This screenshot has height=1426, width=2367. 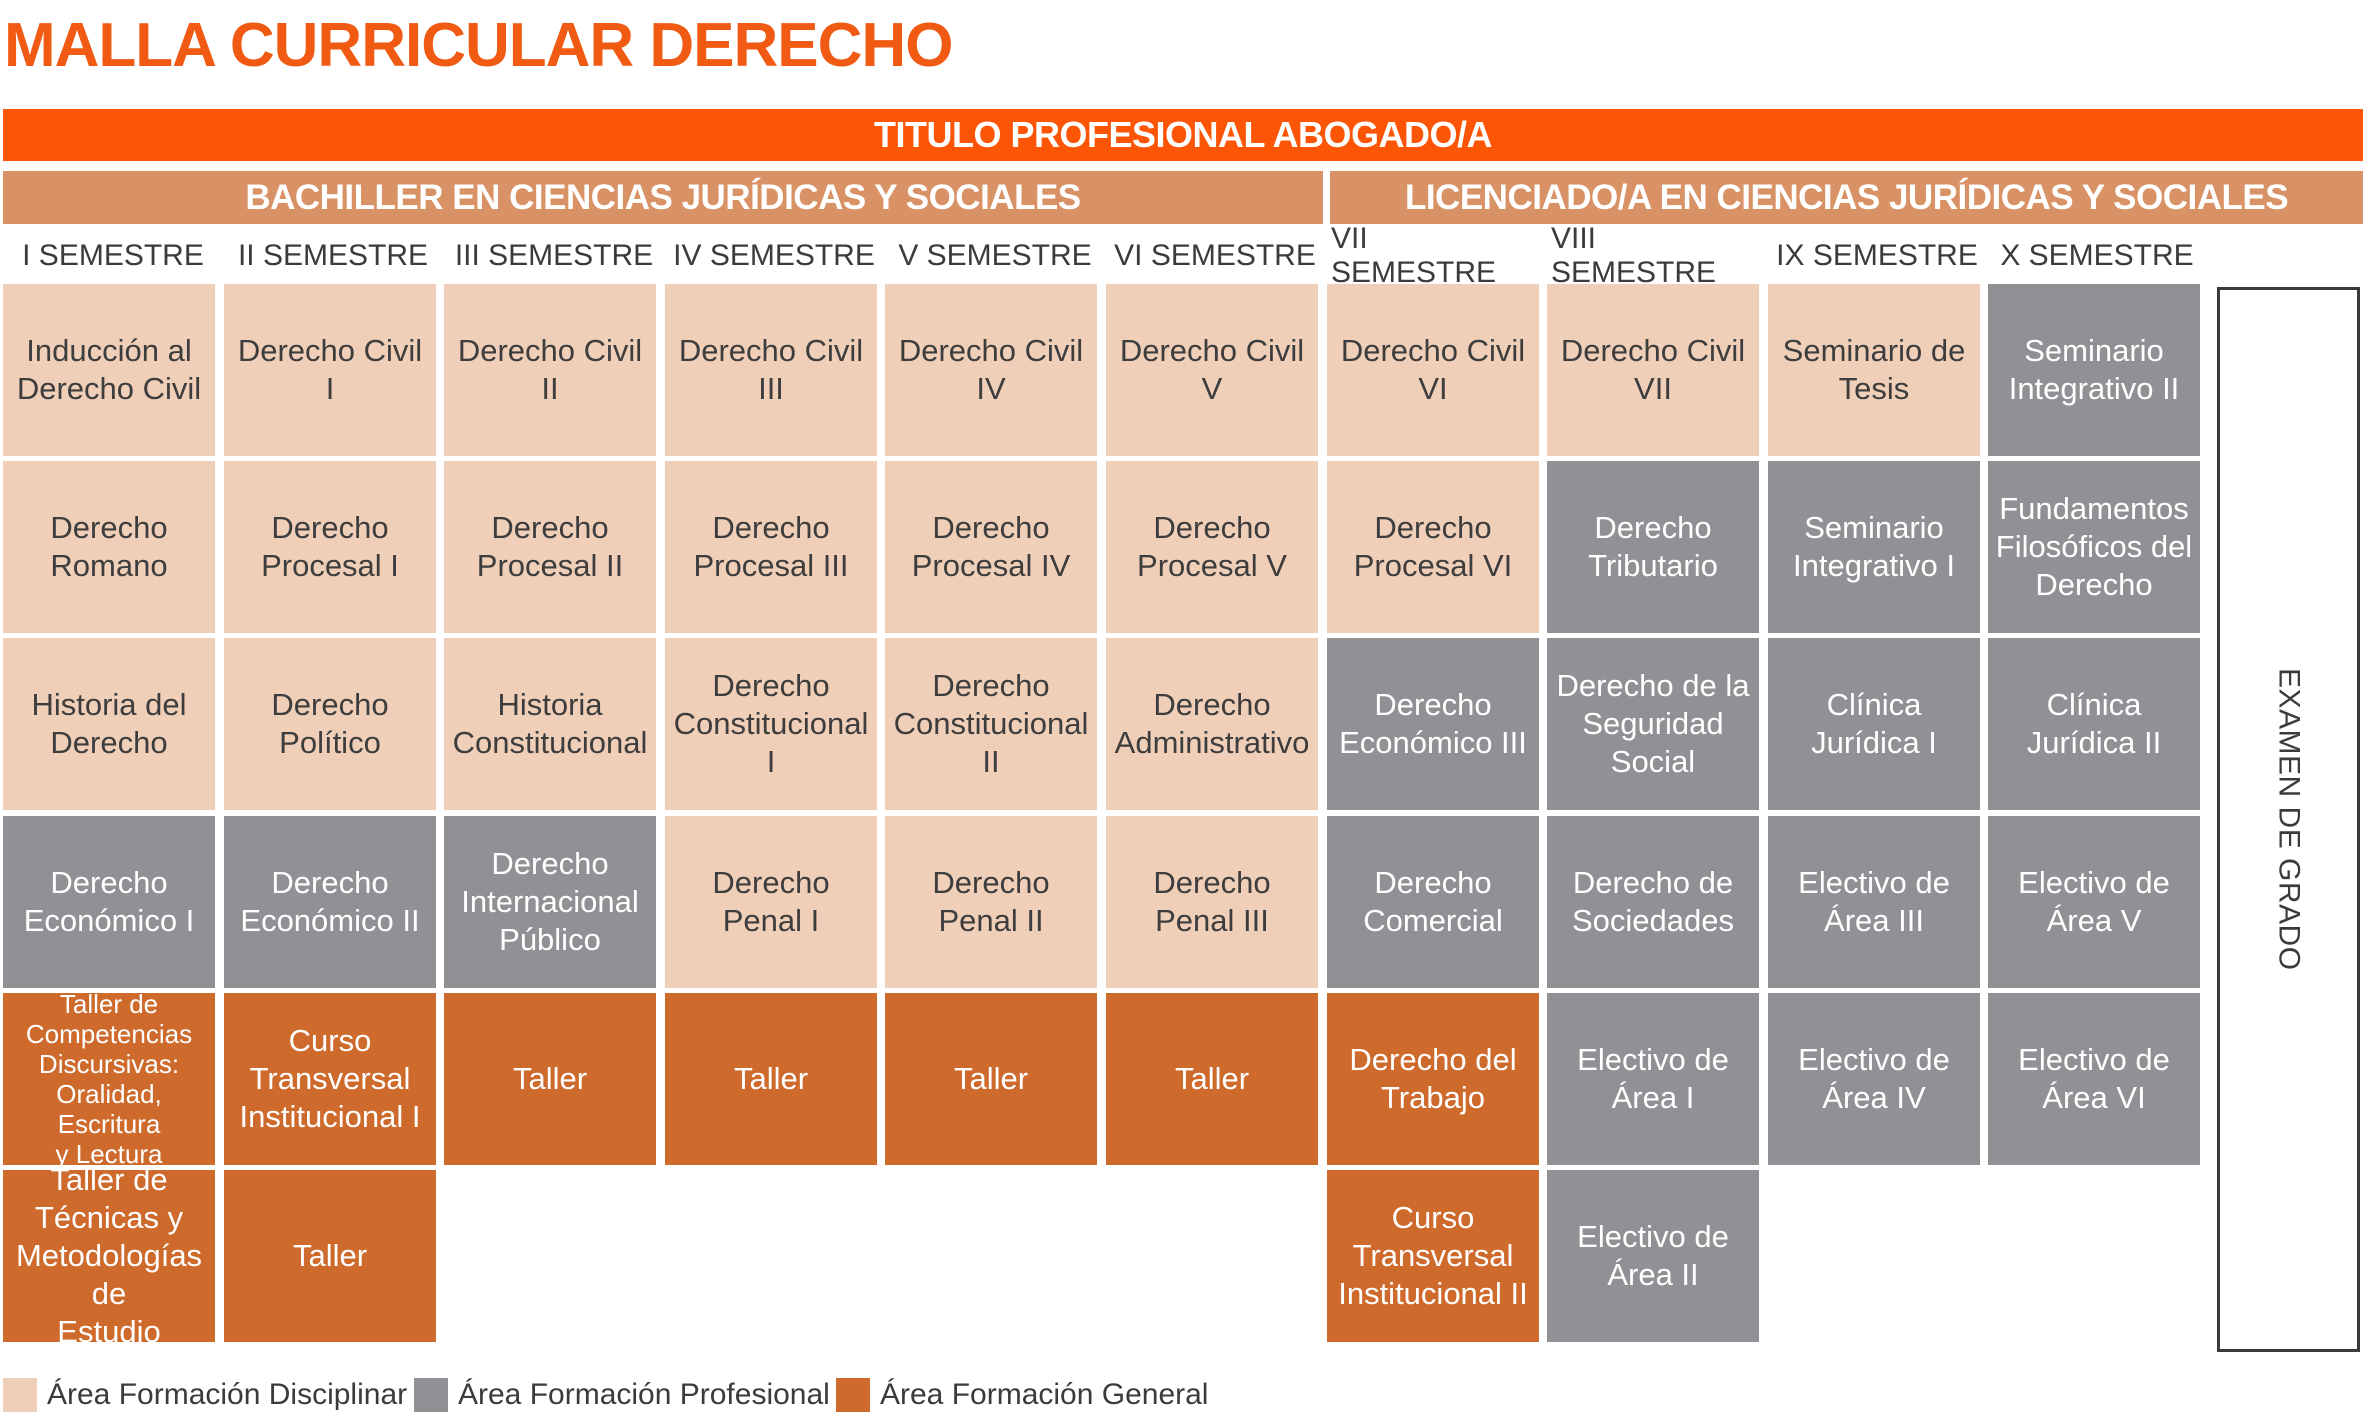 I want to click on course-name: Derecho del Trabajo, so click(x=1433, y=1078).